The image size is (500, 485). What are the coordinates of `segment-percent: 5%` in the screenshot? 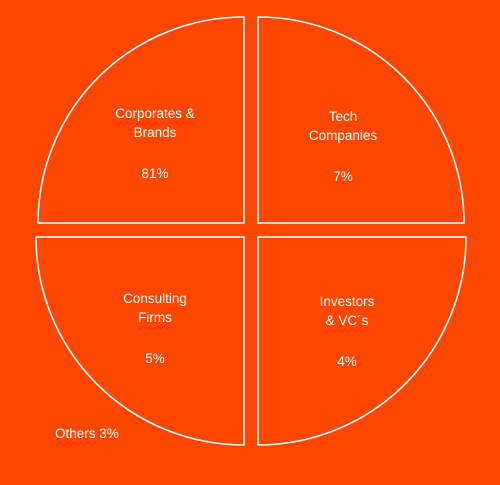 It's located at (155, 358).